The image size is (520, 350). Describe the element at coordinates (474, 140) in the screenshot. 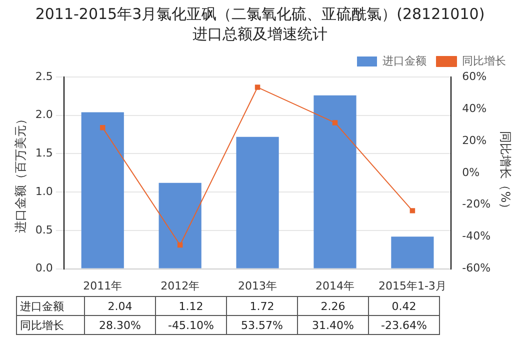

I see `y2-tick-label: 20%` at that location.